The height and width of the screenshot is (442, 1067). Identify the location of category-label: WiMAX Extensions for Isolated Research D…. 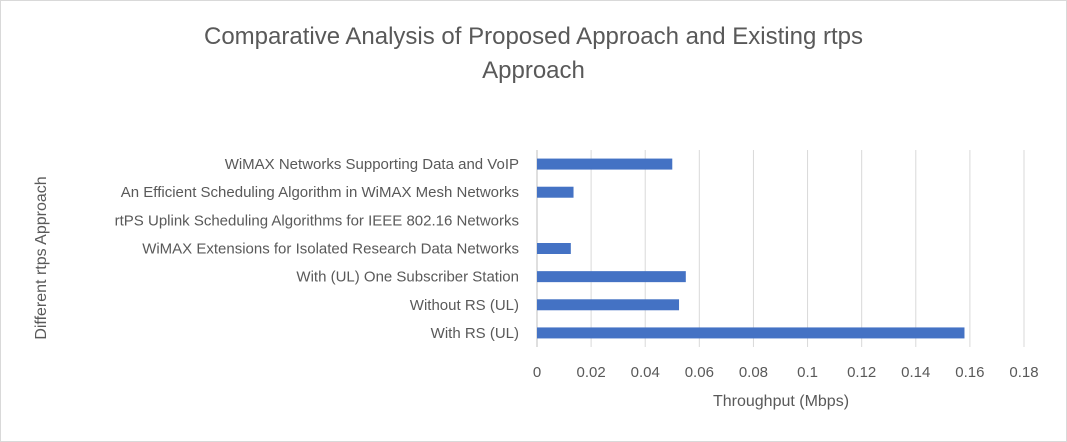
(330, 249).